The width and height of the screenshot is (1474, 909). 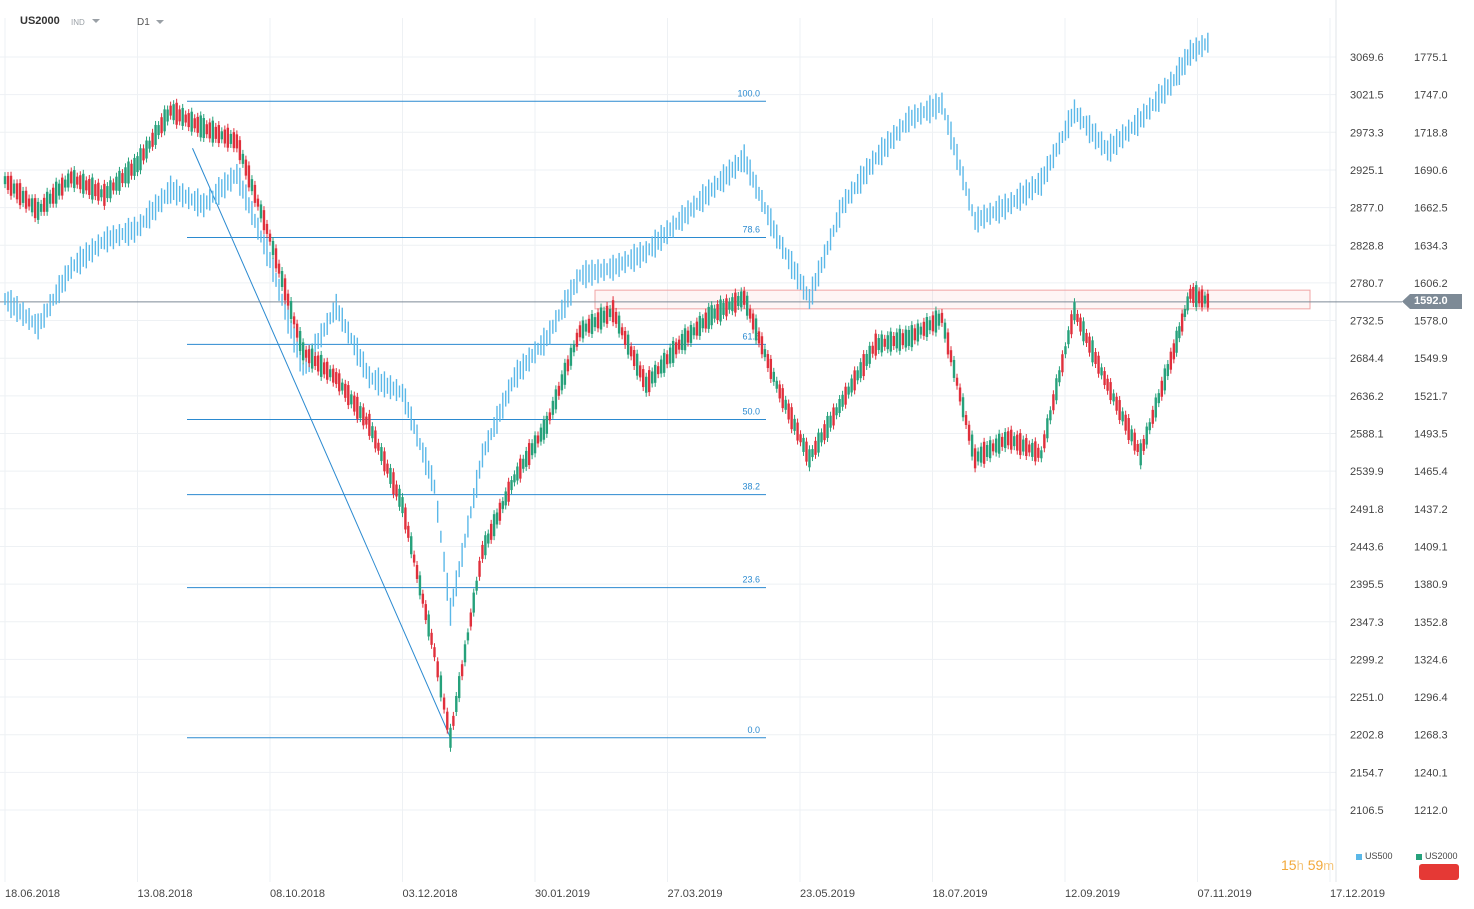 What do you see at coordinates (40, 21) in the screenshot?
I see `symbol-name: US2000` at bounding box center [40, 21].